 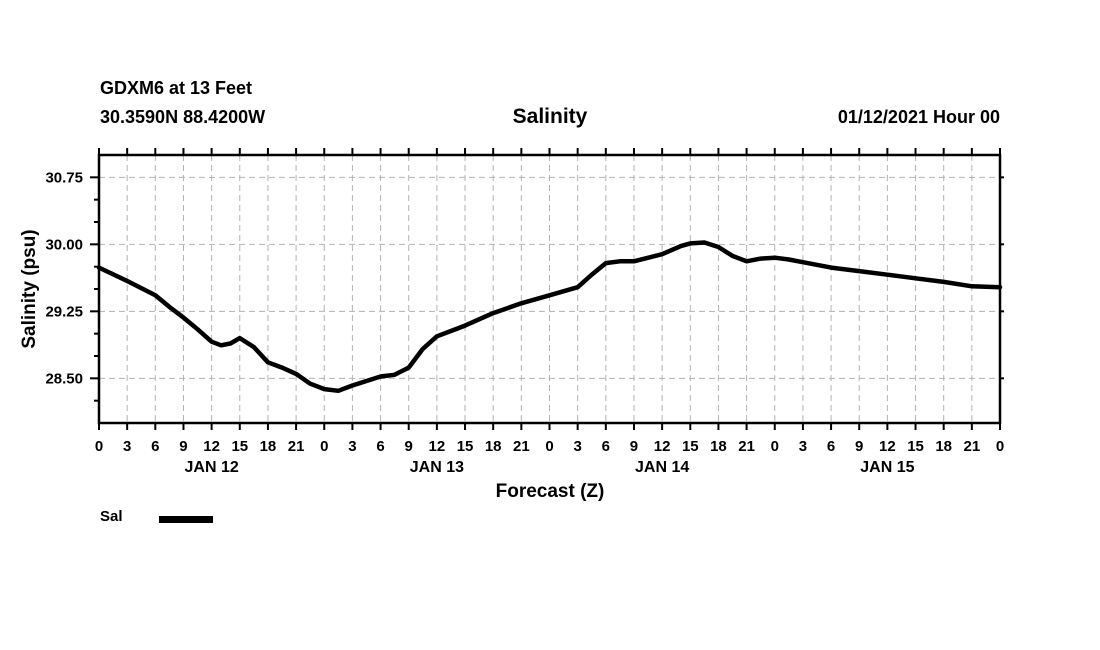 What do you see at coordinates (662, 467) in the screenshot?
I see `x-day-label: JAN 14` at bounding box center [662, 467].